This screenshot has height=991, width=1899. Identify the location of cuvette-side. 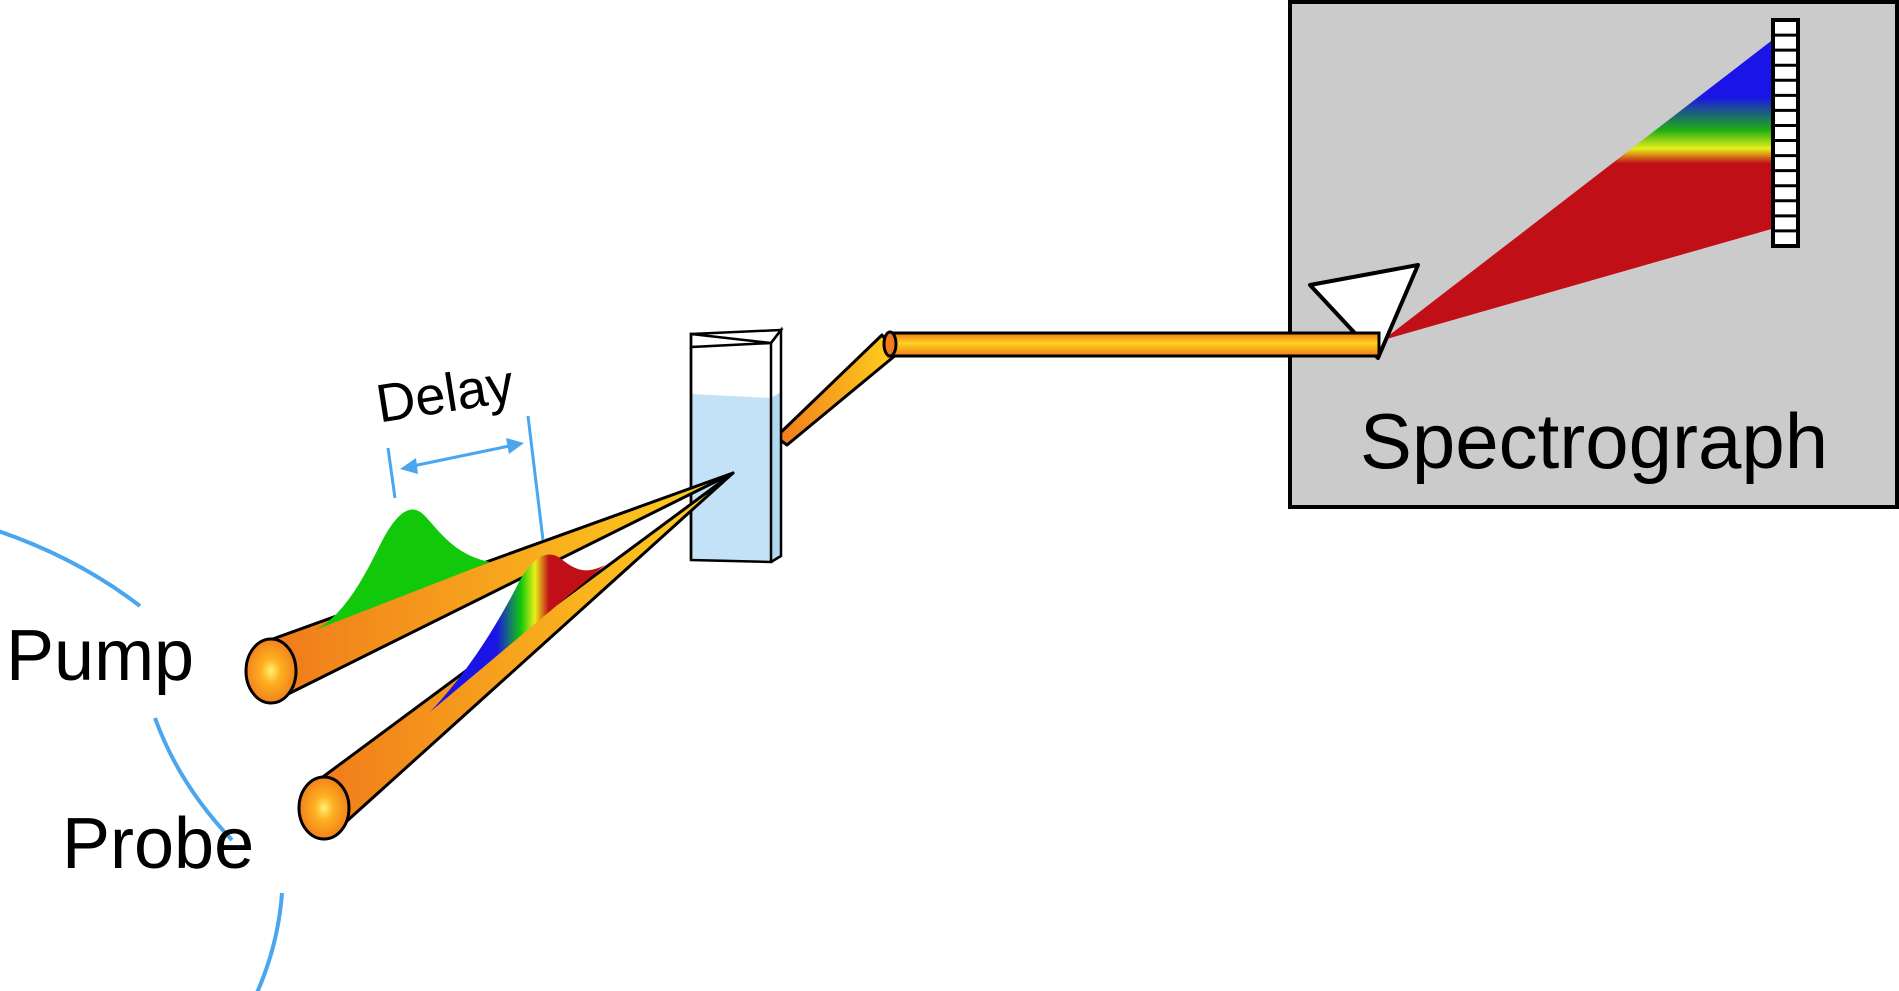
(776, 445).